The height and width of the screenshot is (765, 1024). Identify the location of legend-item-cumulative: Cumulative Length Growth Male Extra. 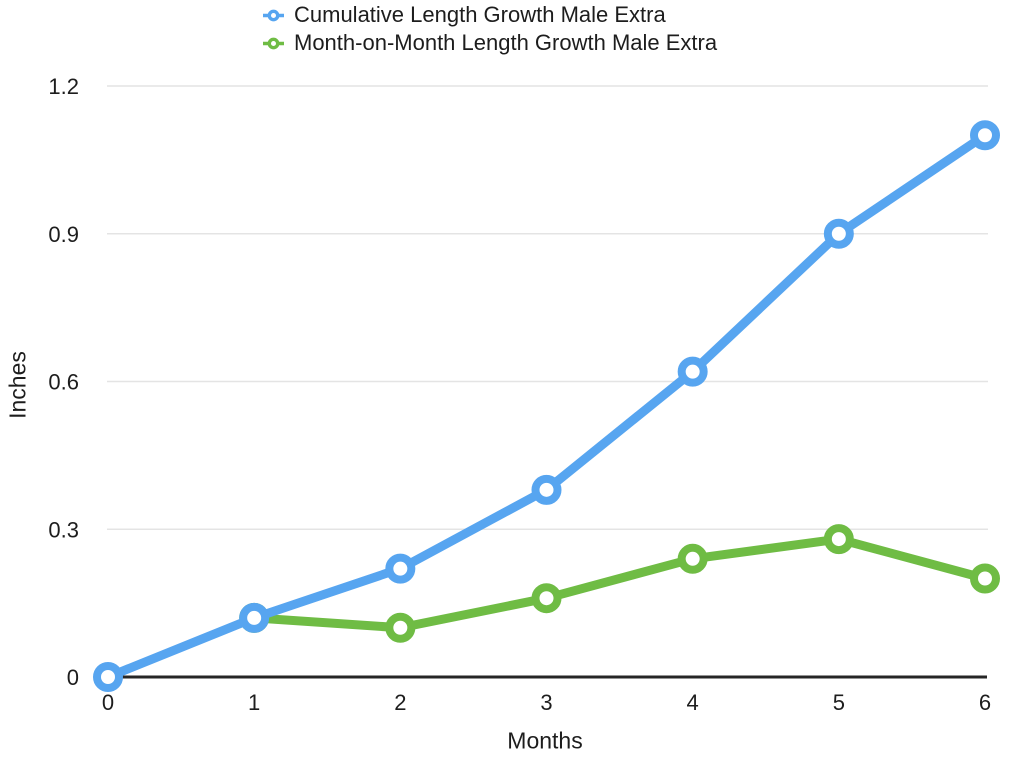
(489, 15).